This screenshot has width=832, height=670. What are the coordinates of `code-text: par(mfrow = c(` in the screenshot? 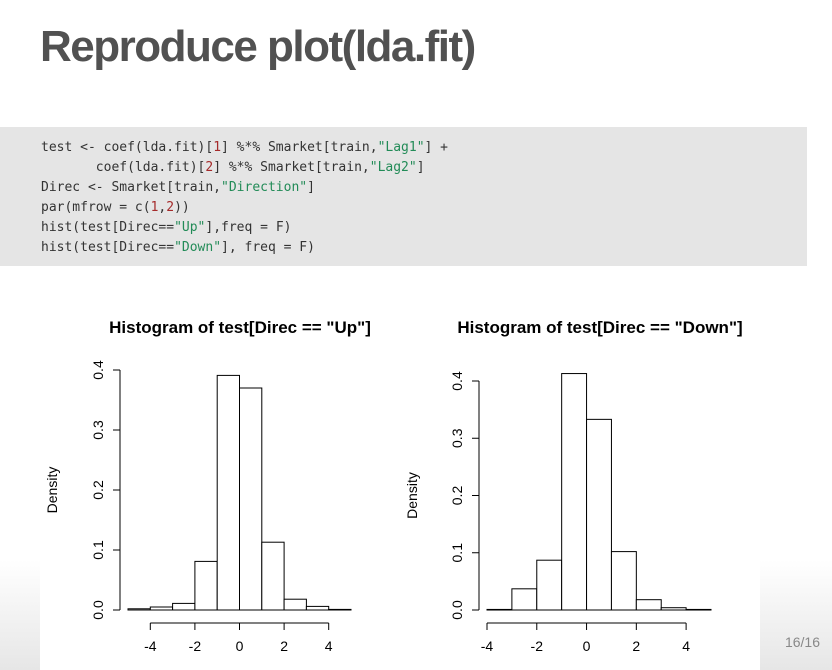 It's located at (96, 207).